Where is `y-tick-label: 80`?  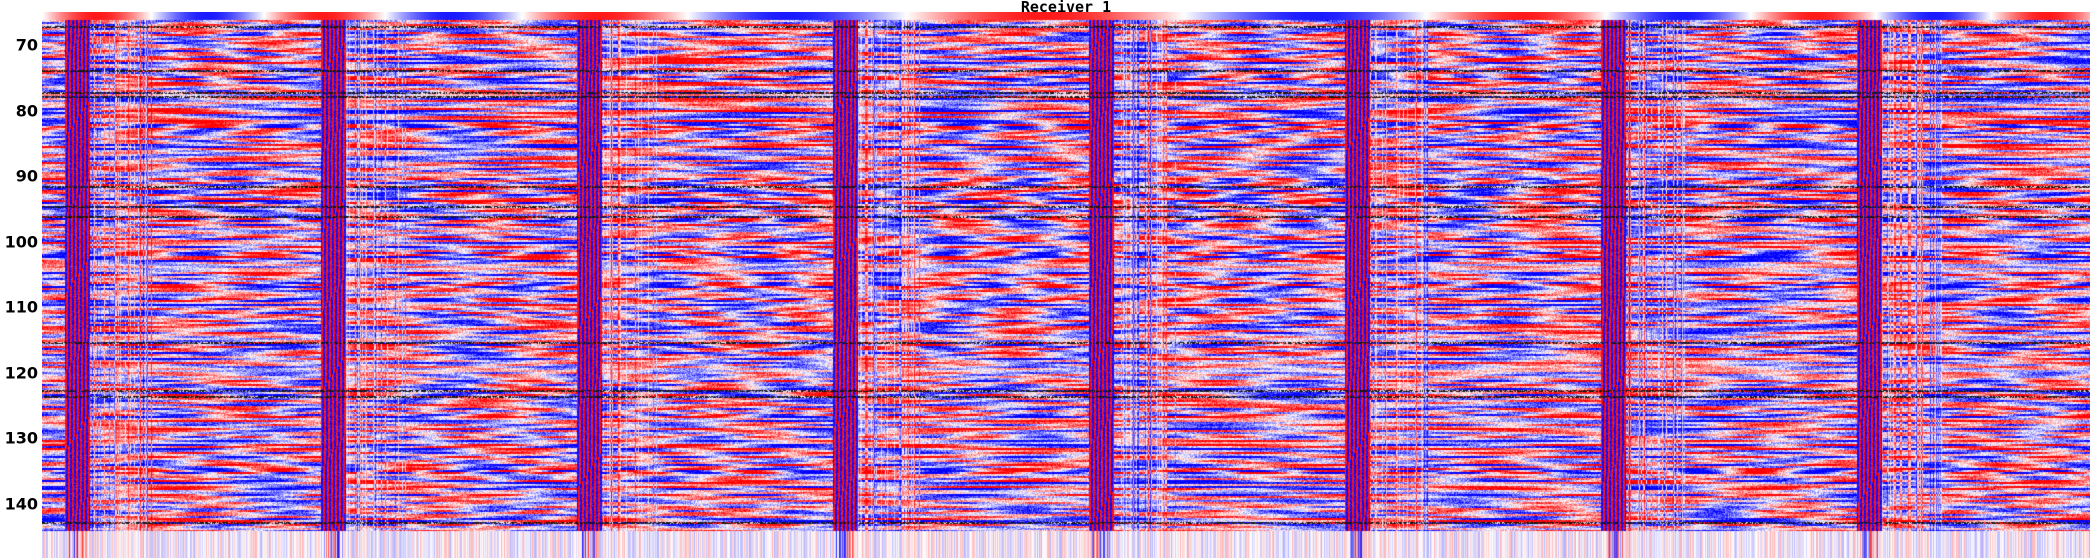
y-tick-label: 80 is located at coordinates (26, 110).